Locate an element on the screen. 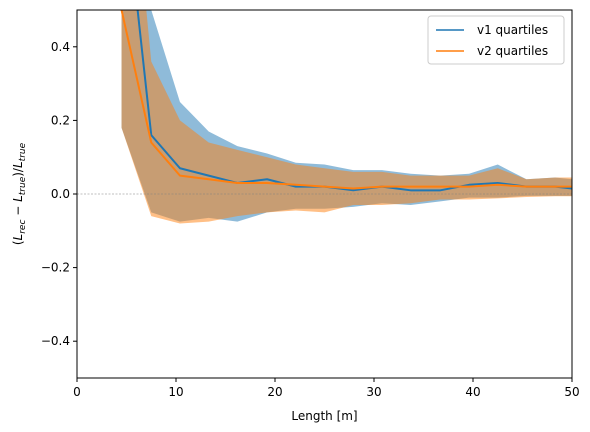 This screenshot has width=590, height=432. legend-label-v1: v1 quartiles is located at coordinates (512, 30).